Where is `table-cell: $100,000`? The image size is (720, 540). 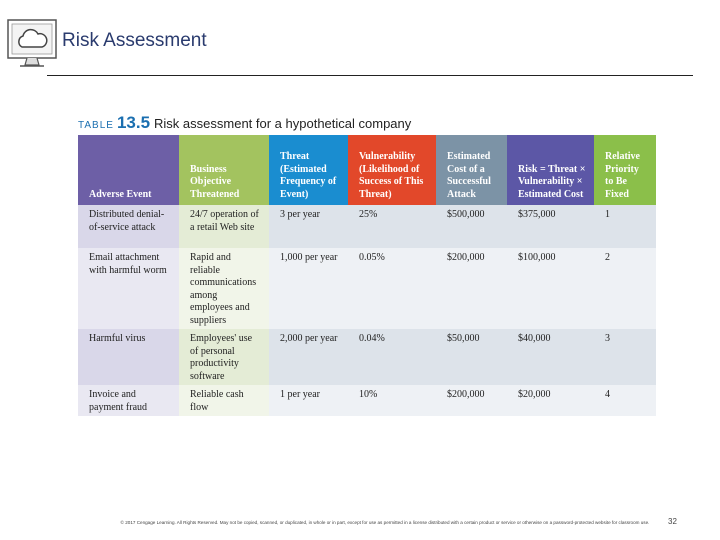 table-cell: $100,000 is located at coordinates (550, 288).